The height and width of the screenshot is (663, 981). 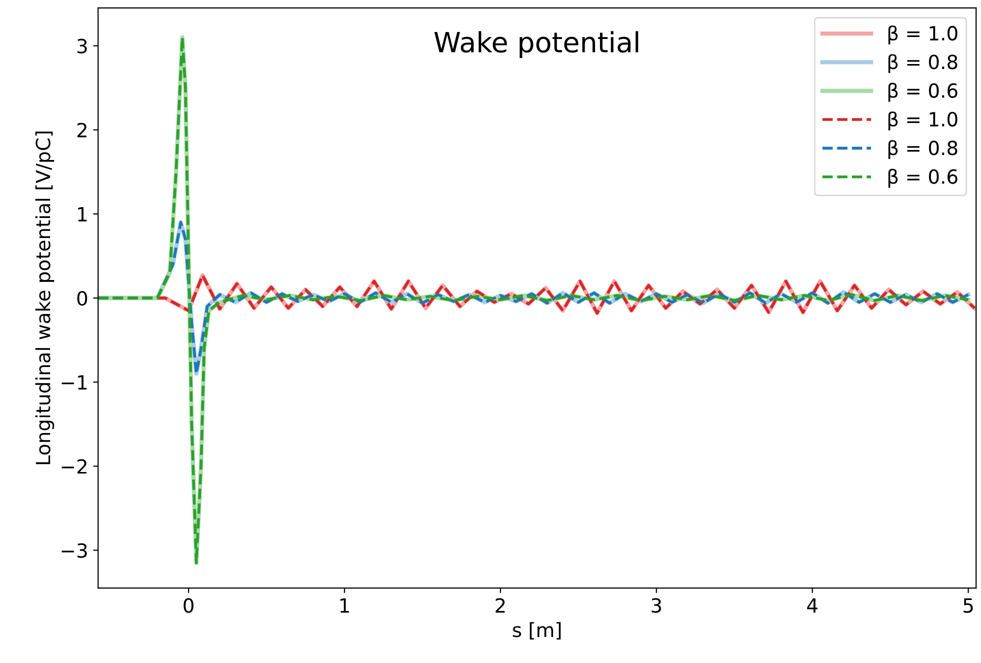 I want to click on y-tick-label: −2, so click(x=74, y=466).